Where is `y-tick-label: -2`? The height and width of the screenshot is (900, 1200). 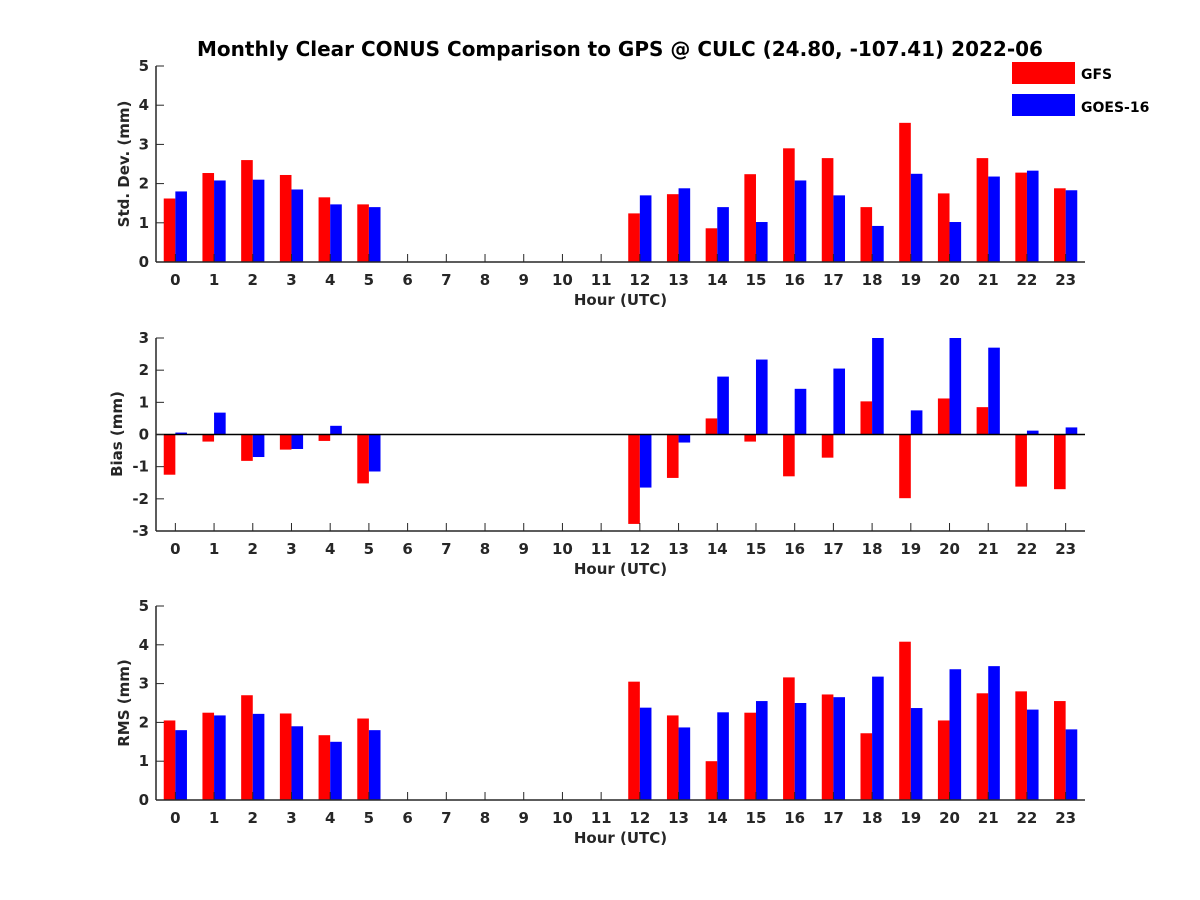 y-tick-label: -2 is located at coordinates (140, 499).